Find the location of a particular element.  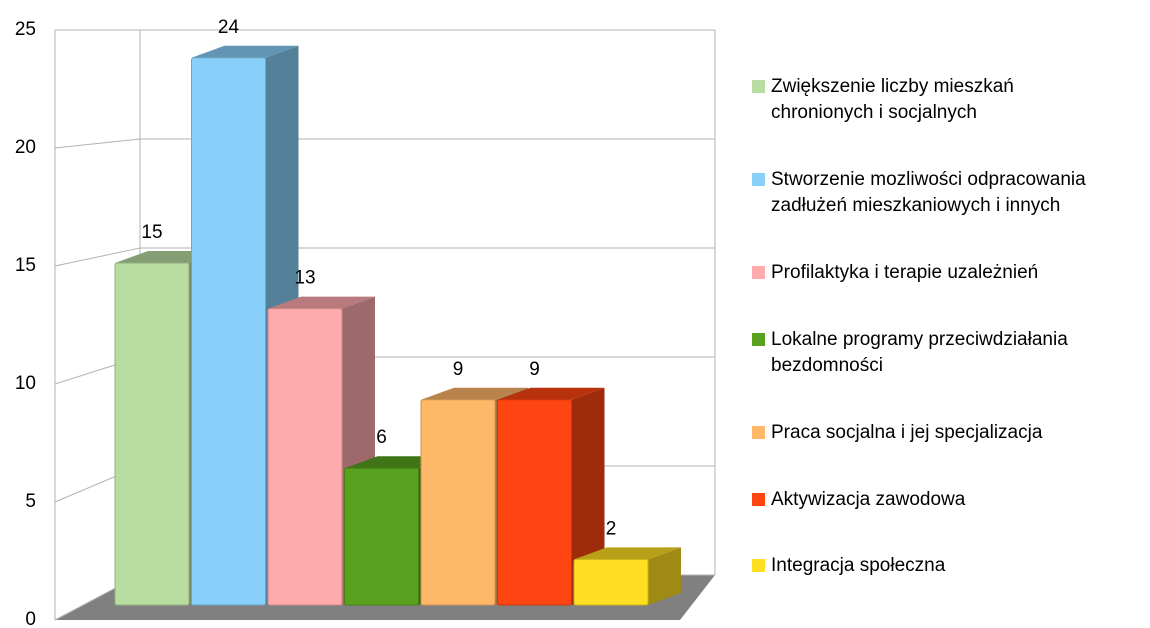

y-tick-label: 5 is located at coordinates (30, 501).